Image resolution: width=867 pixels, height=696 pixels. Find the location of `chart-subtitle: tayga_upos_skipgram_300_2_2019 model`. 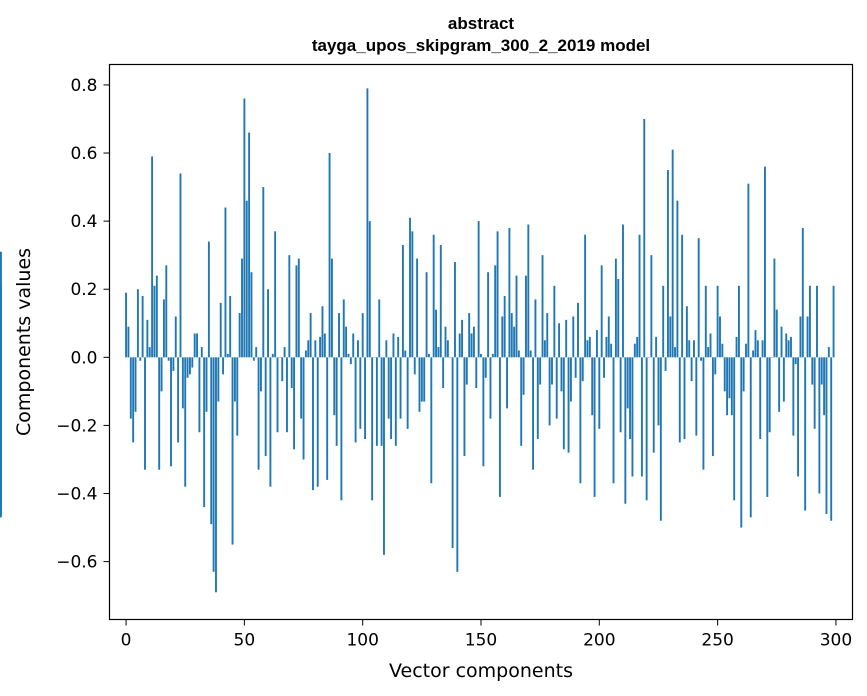

chart-subtitle: tayga_upos_skipgram_300_2_2019 model is located at coordinates (481, 45).